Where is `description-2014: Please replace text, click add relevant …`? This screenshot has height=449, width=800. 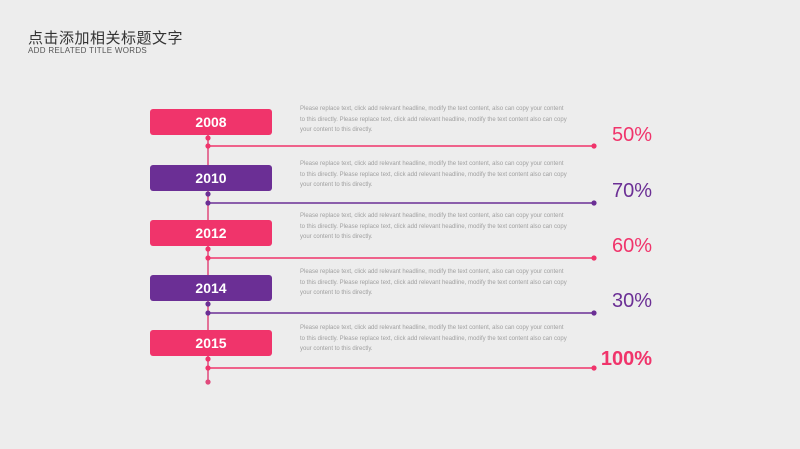
description-2014: Please replace text, click add relevant … is located at coordinates (433, 282).